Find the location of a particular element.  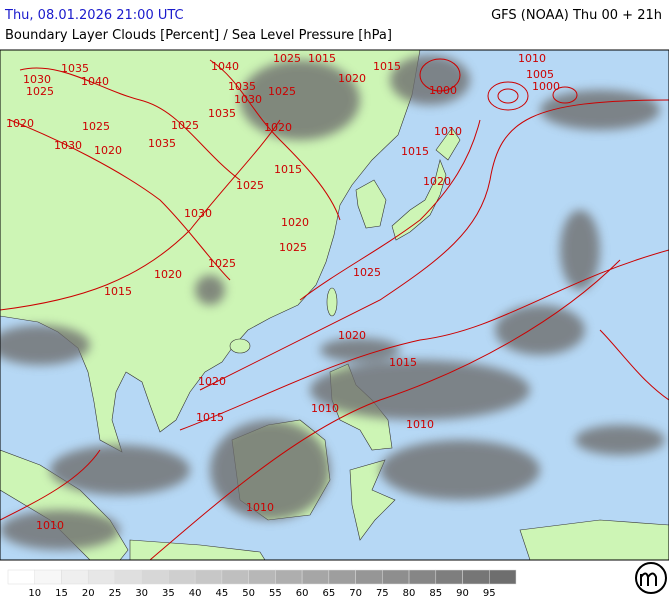

legend-label: 80 is located at coordinates (409, 593).